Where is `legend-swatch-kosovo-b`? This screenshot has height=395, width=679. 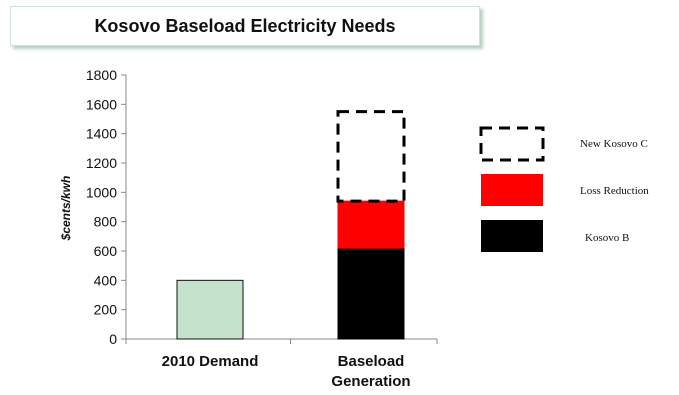
legend-swatch-kosovo-b is located at coordinates (512, 236).